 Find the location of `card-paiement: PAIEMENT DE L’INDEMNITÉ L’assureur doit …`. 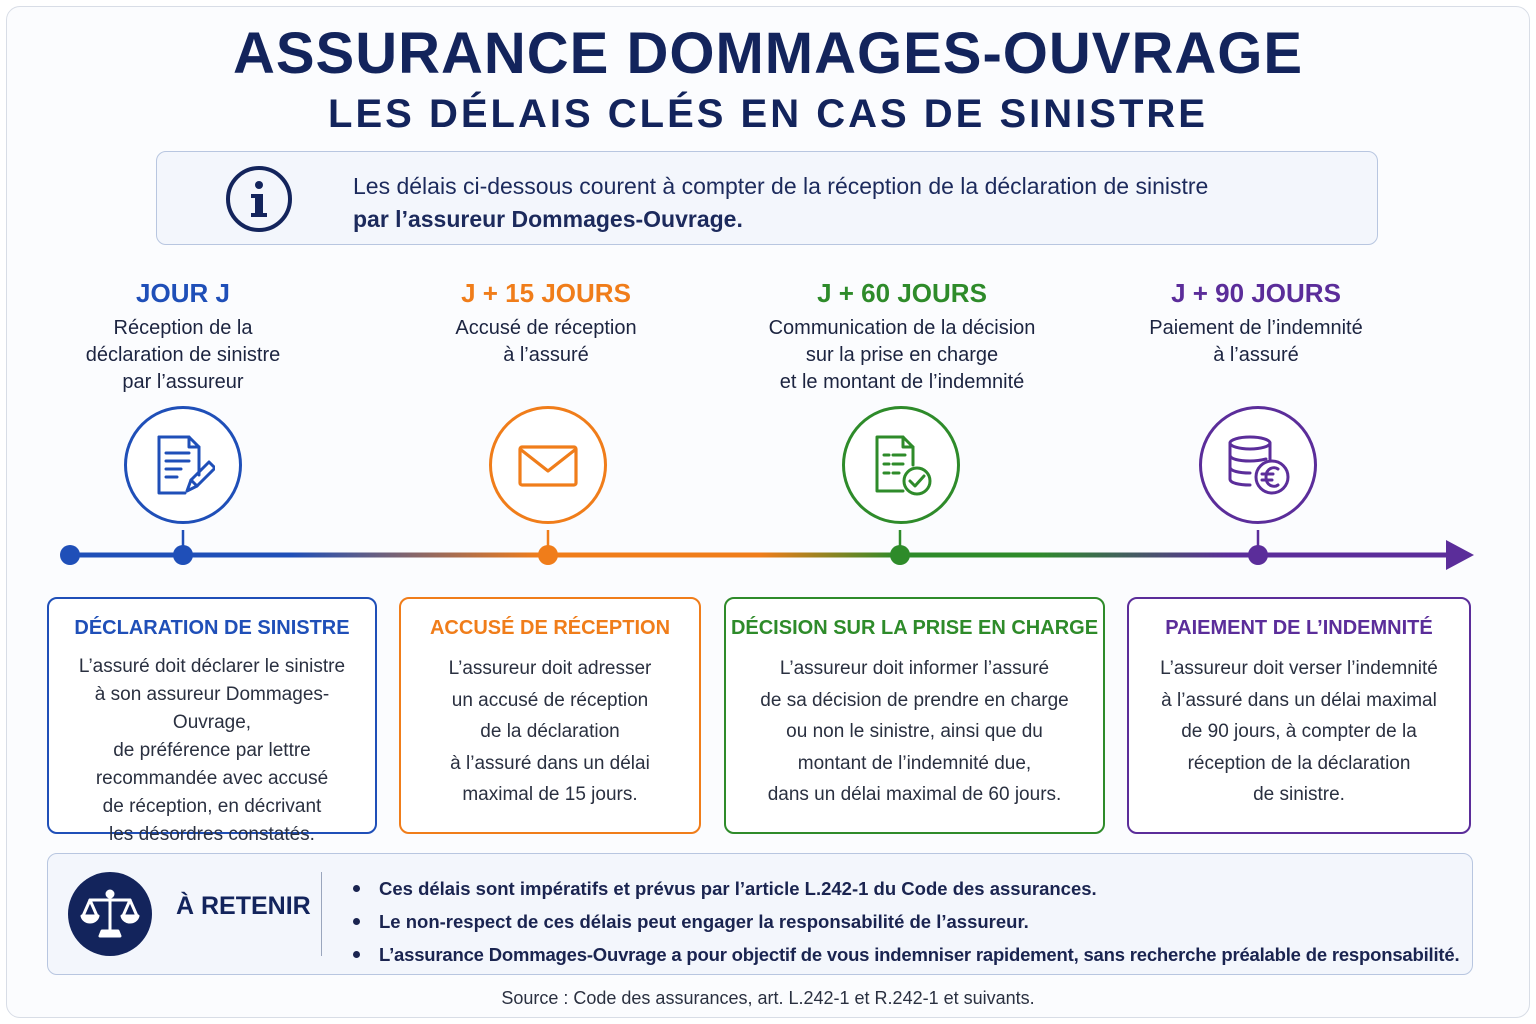

card-paiement: PAIEMENT DE L’INDEMNITÉ L’assureur doit … is located at coordinates (1299, 715).